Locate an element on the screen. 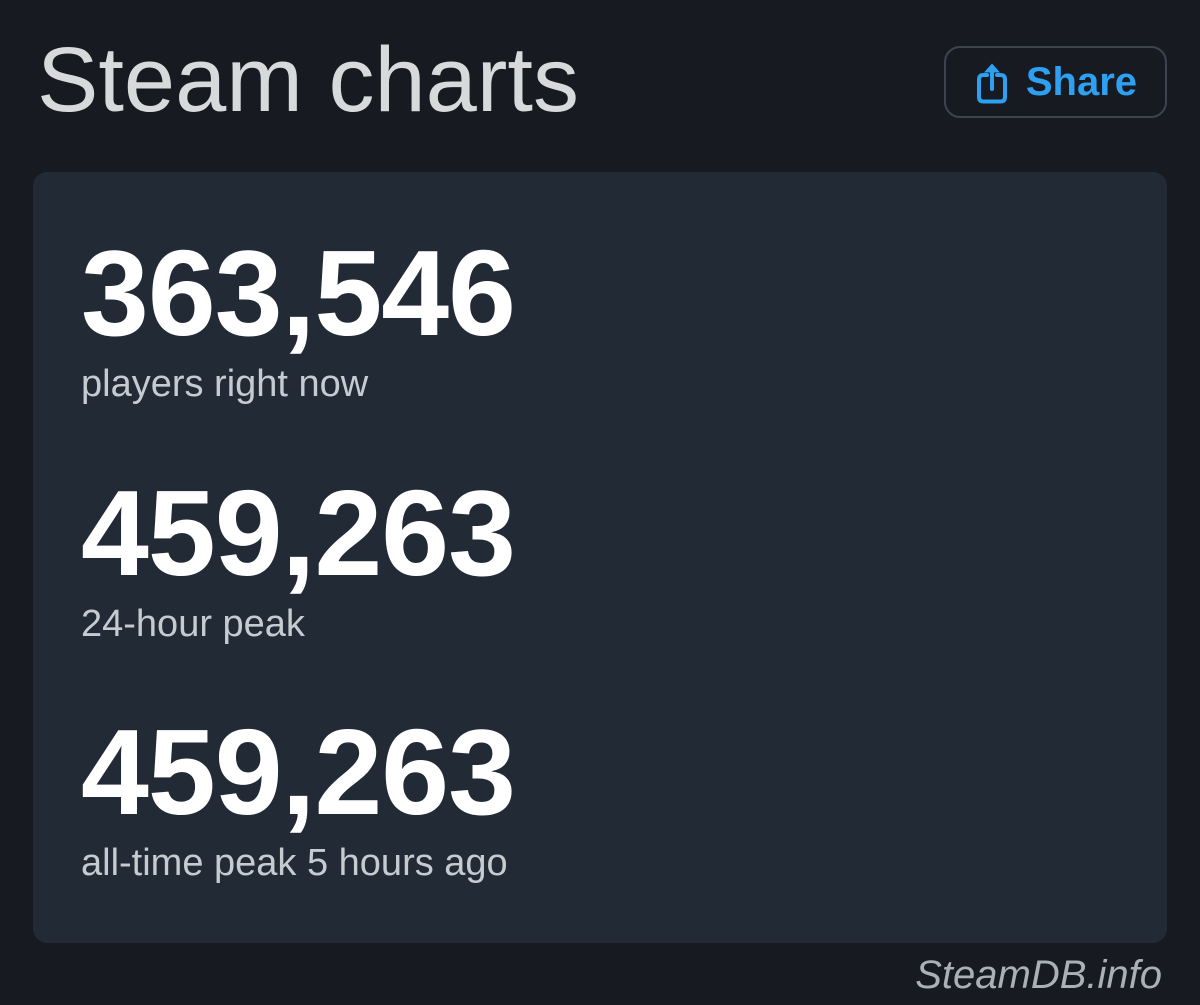  share-upload-icon is located at coordinates (991, 83).